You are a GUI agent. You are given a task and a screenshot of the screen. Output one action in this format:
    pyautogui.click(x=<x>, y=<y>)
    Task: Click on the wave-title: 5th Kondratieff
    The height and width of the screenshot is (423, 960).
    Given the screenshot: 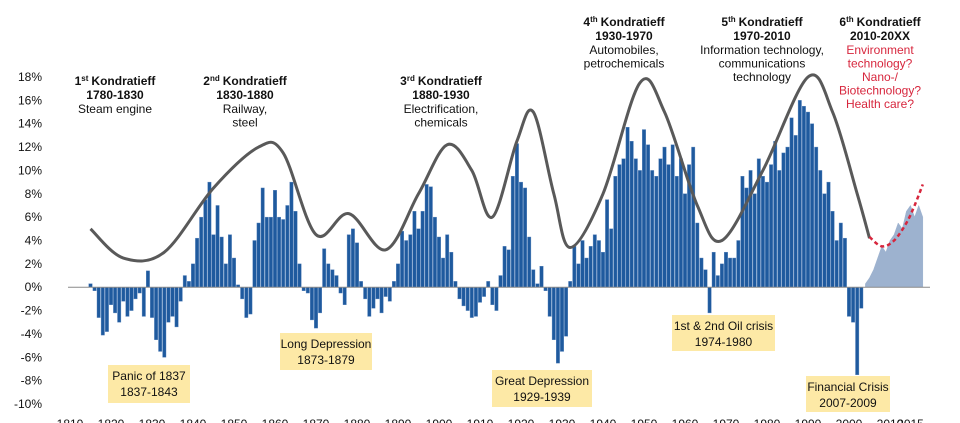 What is the action you would take?
    pyautogui.click(x=762, y=22)
    